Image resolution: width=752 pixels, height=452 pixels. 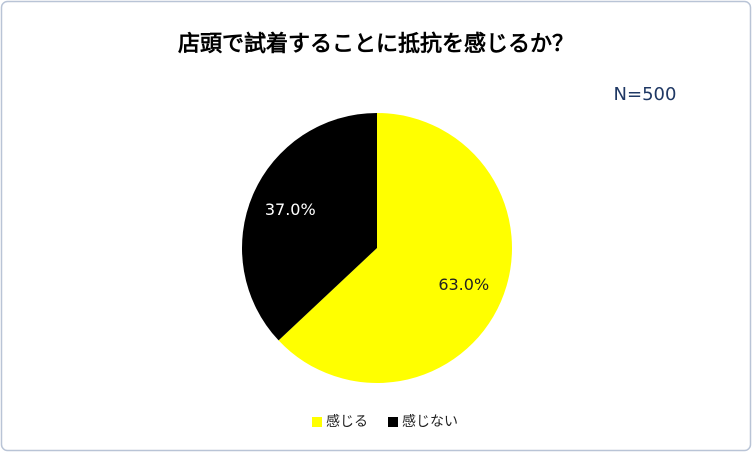 What do you see at coordinates (347, 421) in the screenshot?
I see `legend-label: 感じる` at bounding box center [347, 421].